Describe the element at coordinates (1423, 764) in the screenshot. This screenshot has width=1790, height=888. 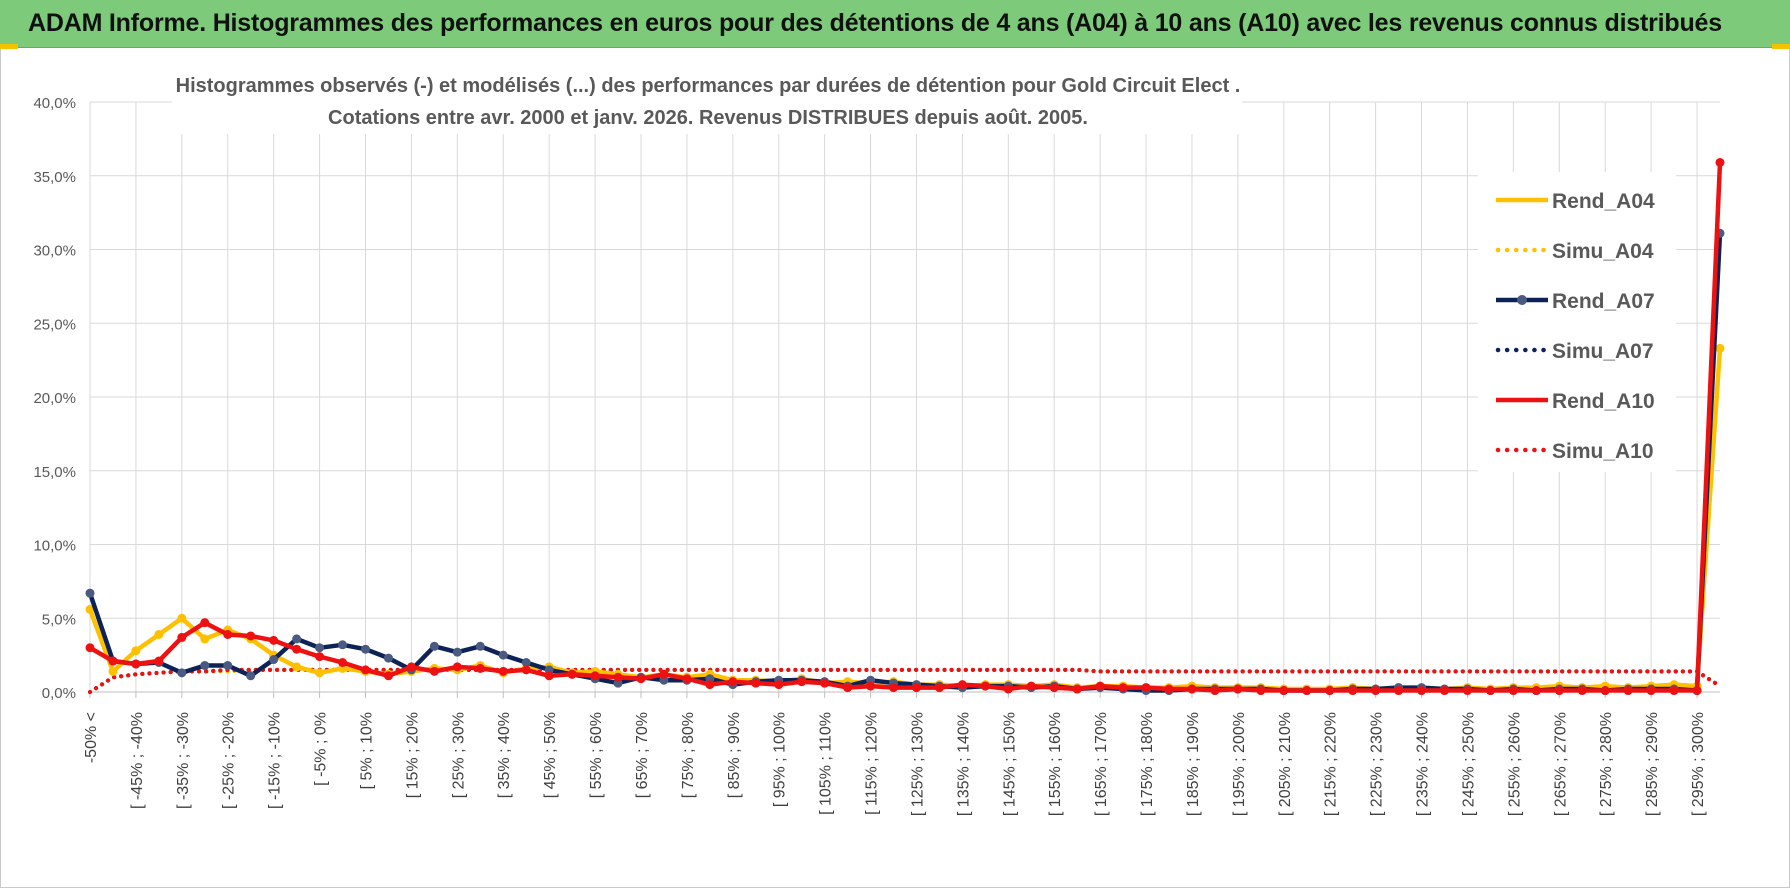
I see `x-tick-label: [ 235% ; 240%` at that location.